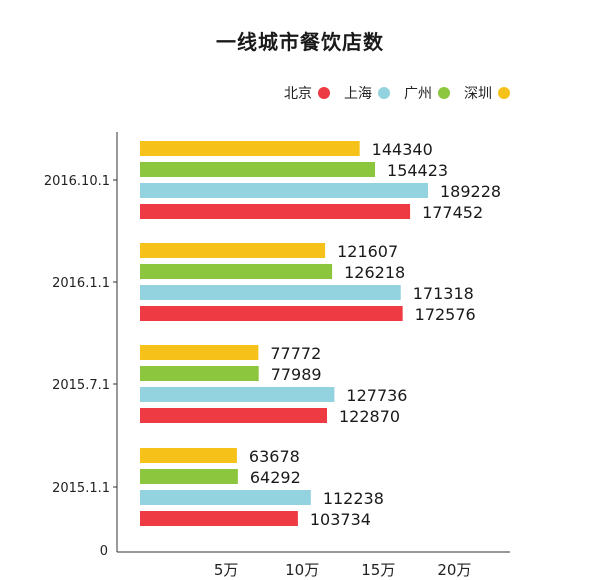 The width and height of the screenshot is (600, 580). Describe the element at coordinates (226, 570) in the screenshot. I see `x-tick-label: 5万` at that location.